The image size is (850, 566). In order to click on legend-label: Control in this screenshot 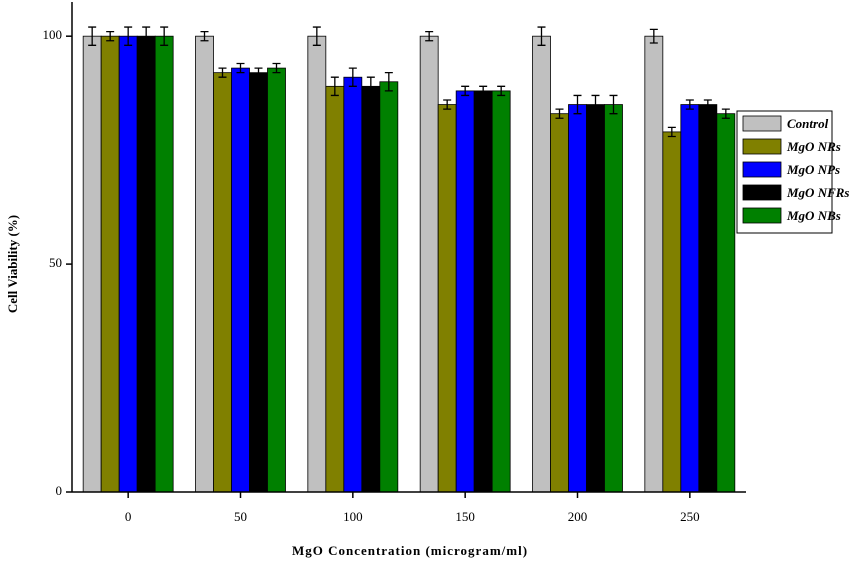, I will do `click(808, 123)`.